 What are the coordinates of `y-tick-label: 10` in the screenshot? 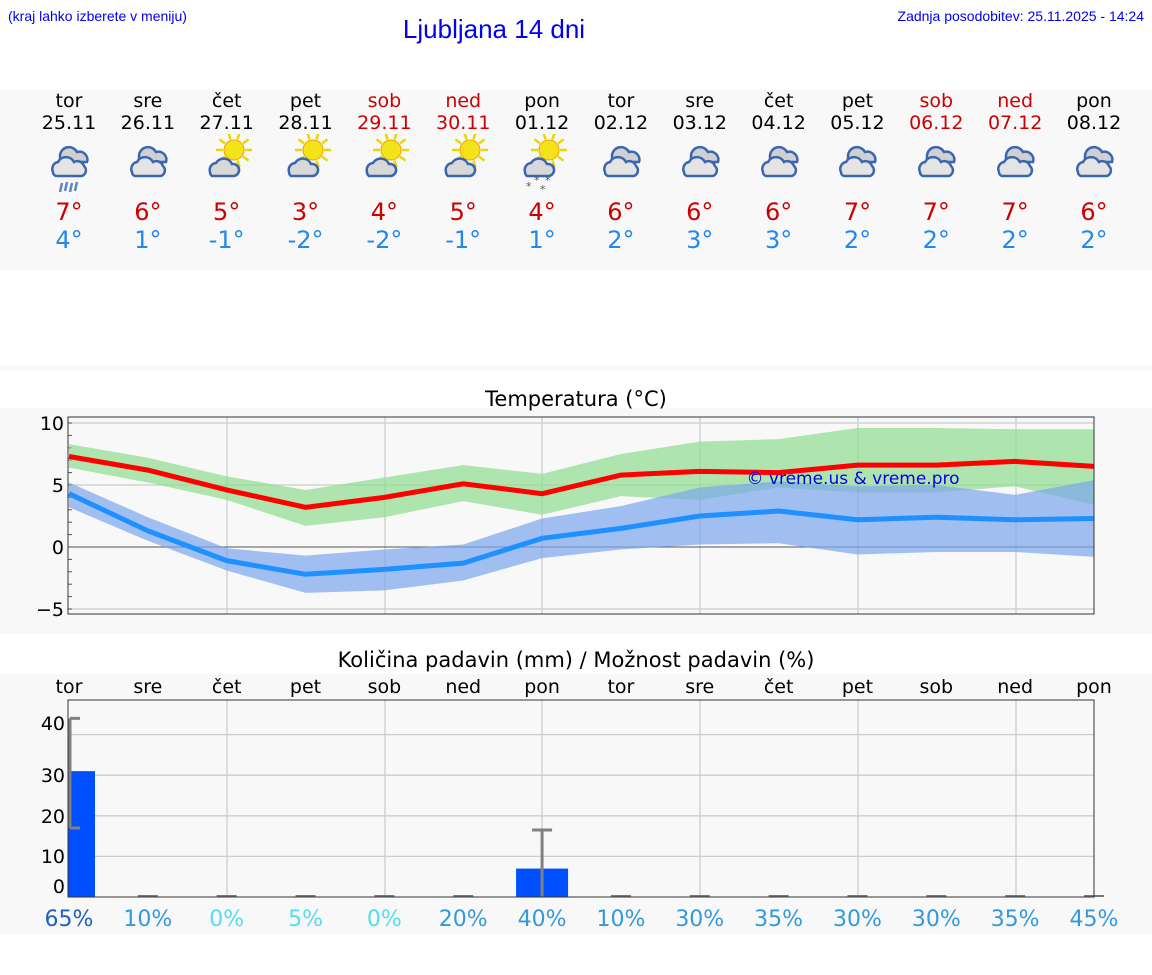 It's located at (52, 424).